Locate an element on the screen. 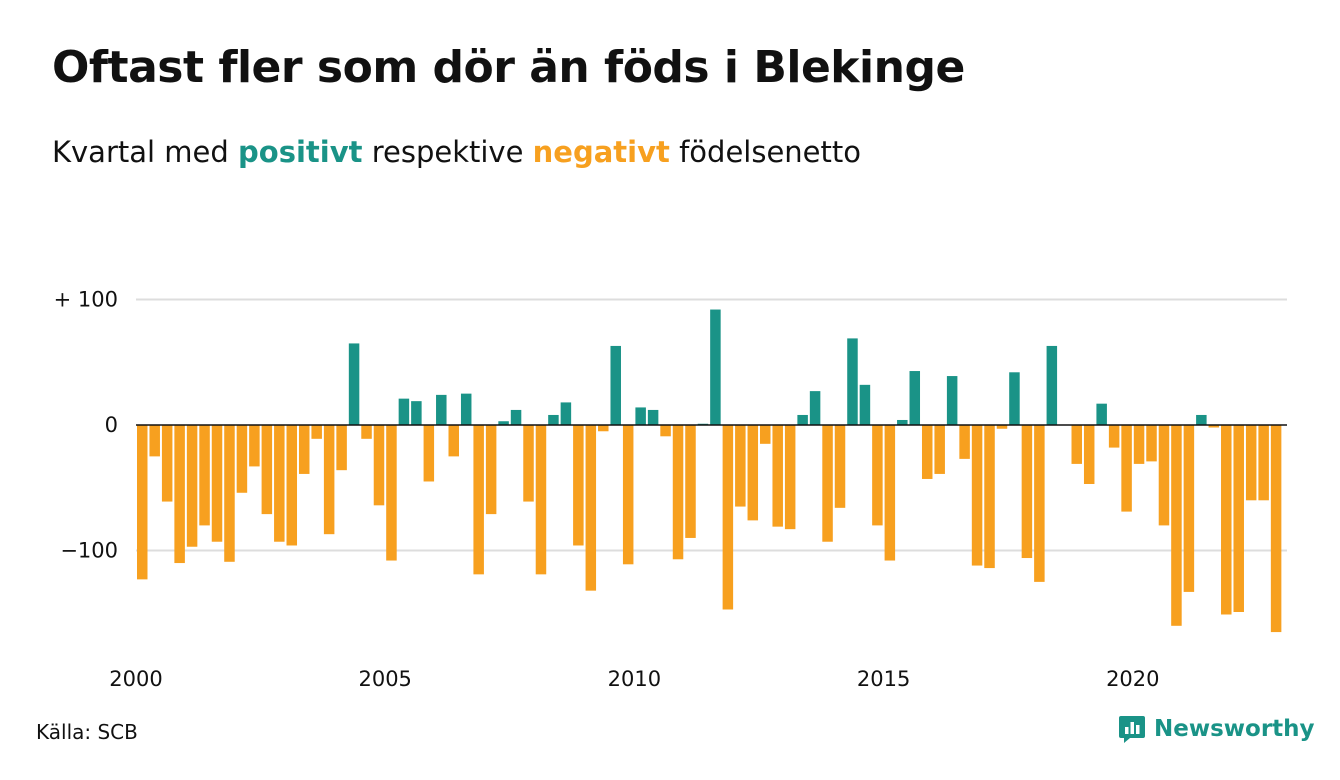 The image size is (1340, 780). newsworthy-logo-icon is located at coordinates (1132, 729).